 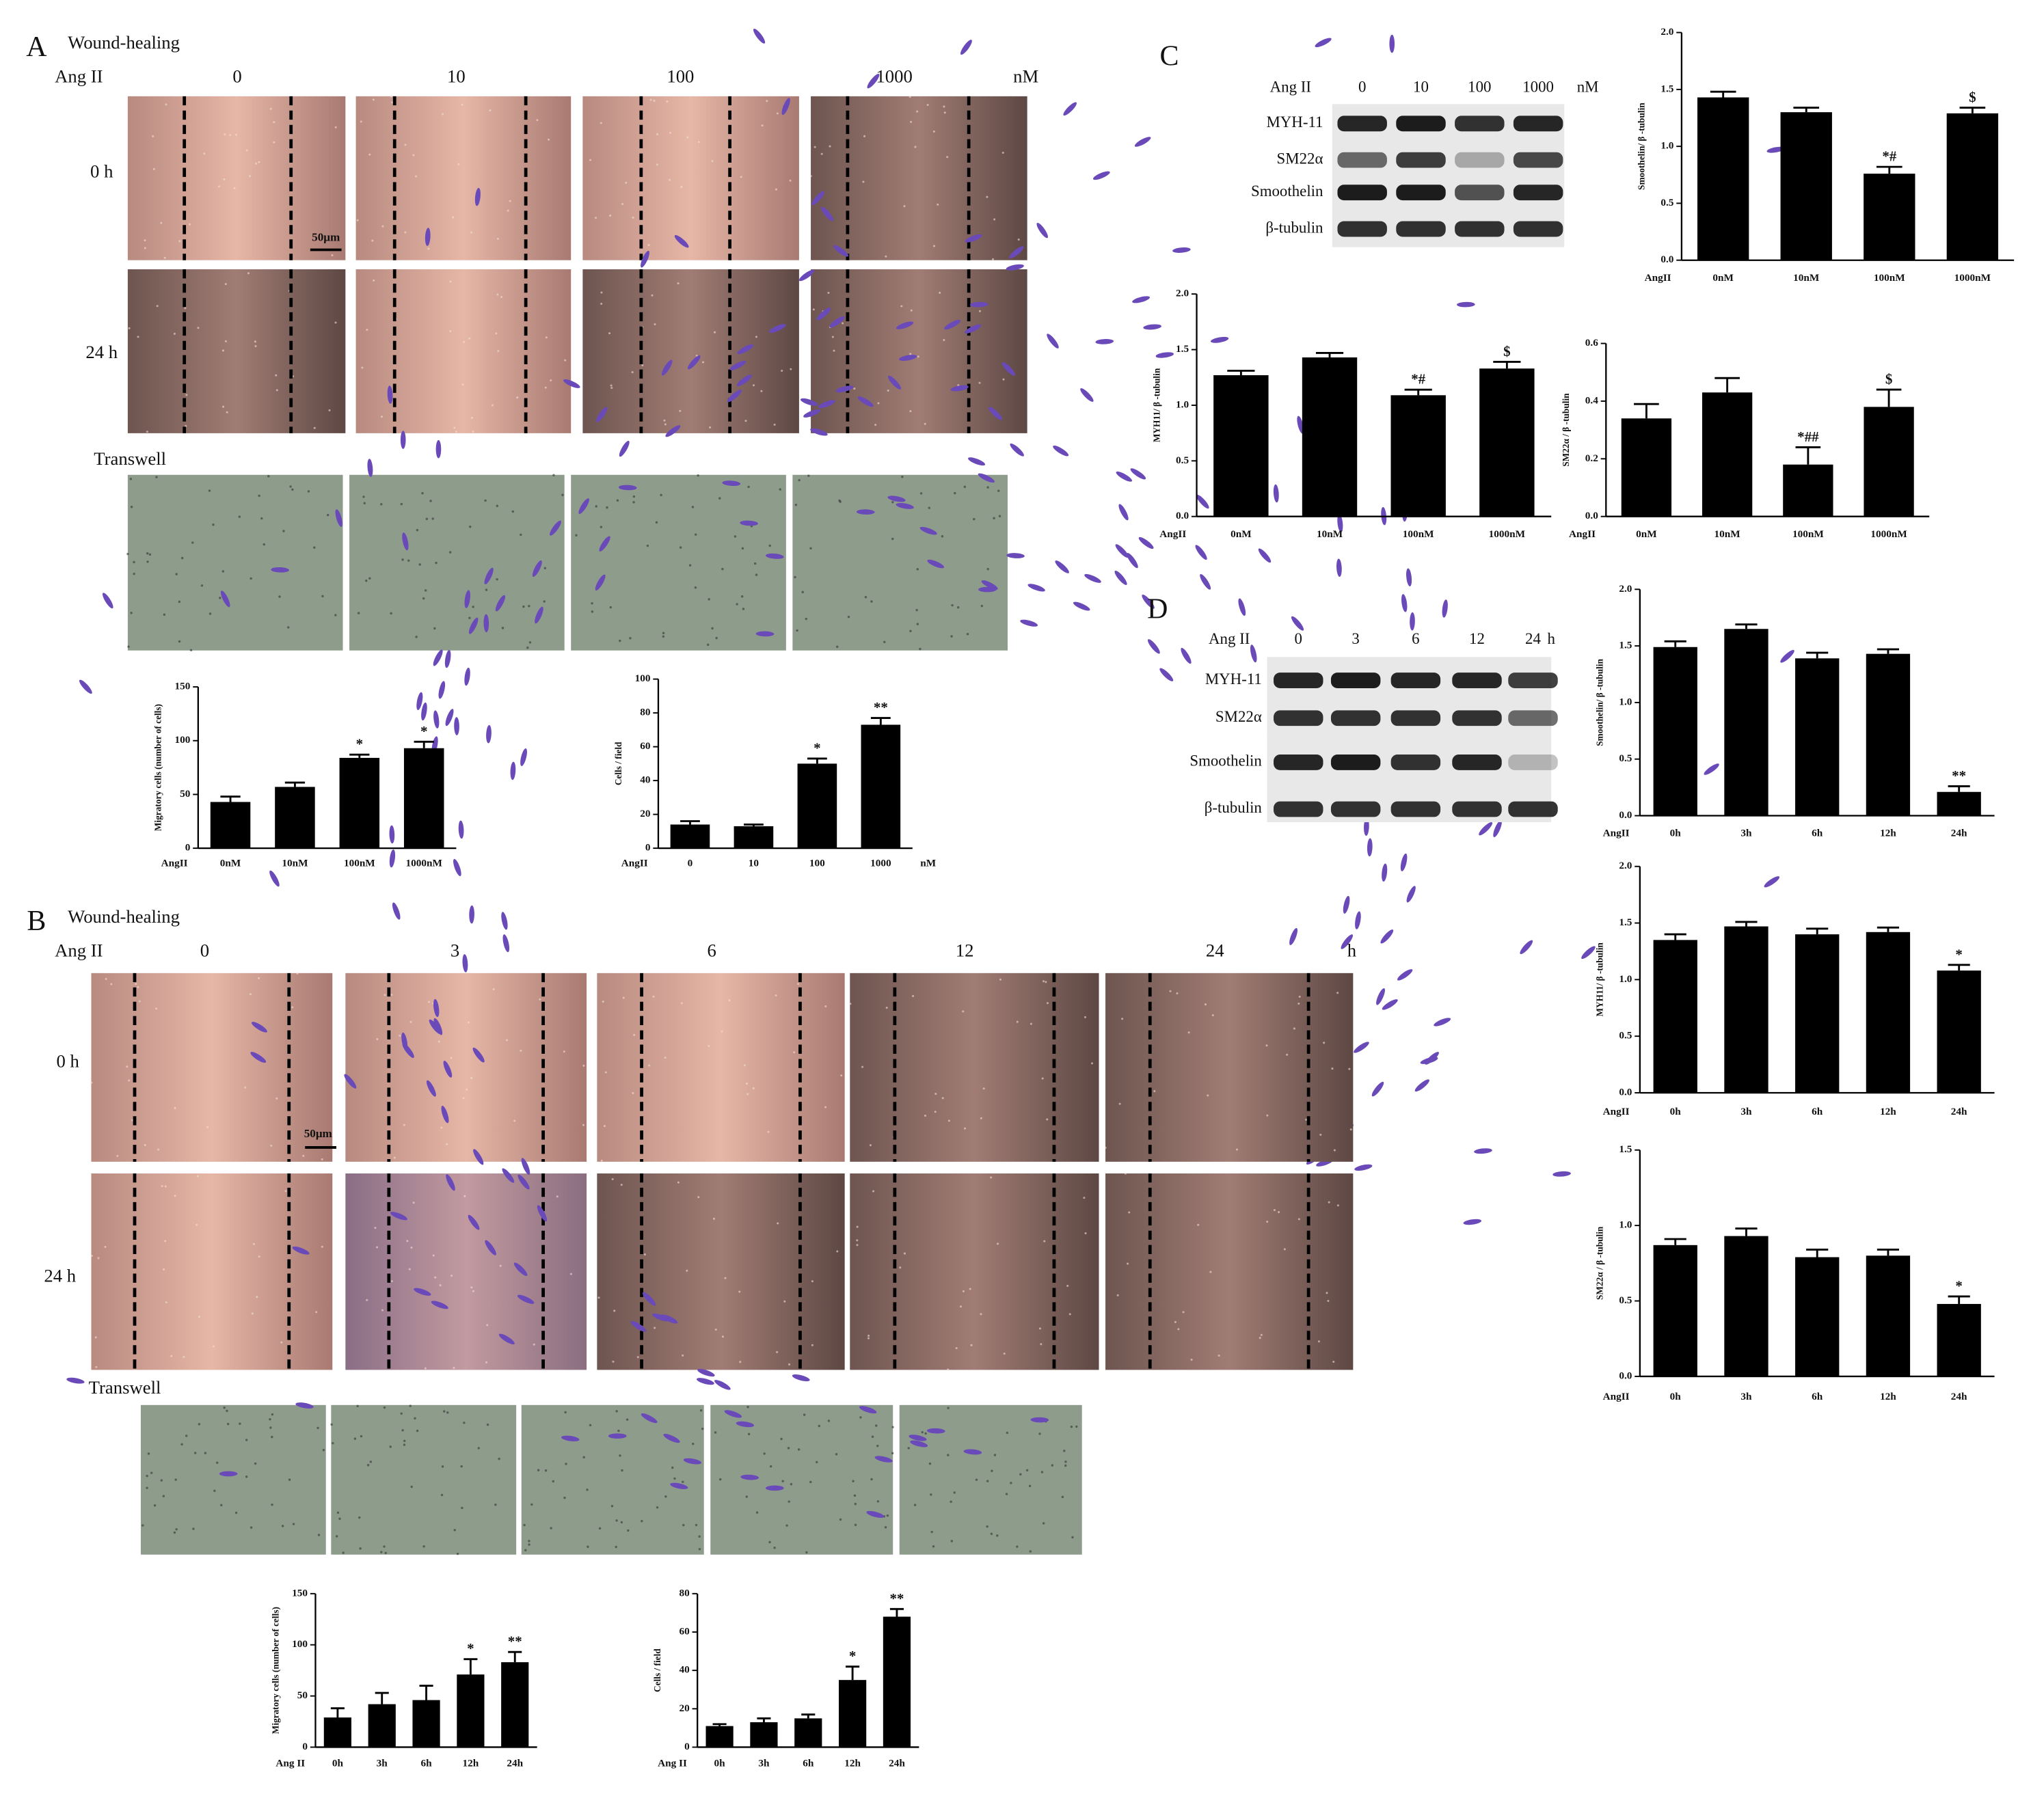 I want to click on y-axis-label: SM22α / β -tubulin, so click(x=1600, y=1263).